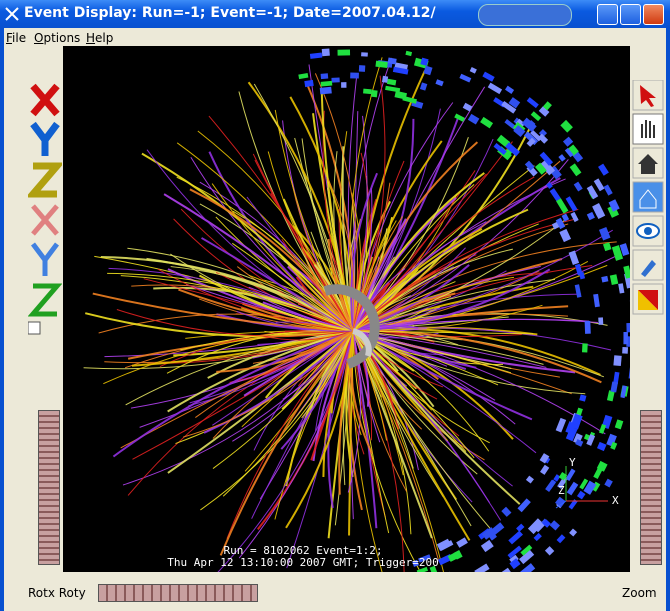 This screenshot has width=670, height=611. What do you see at coordinates (651, 487) in the screenshot?
I see `vertical-slider-right` at bounding box center [651, 487].